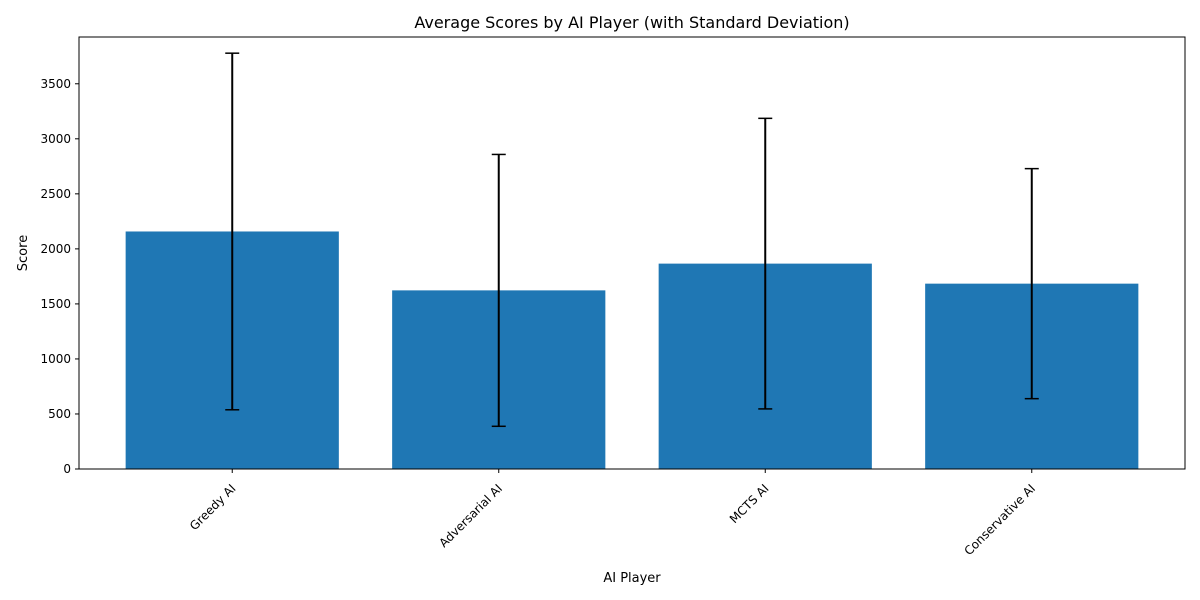  What do you see at coordinates (470, 515) in the screenshot?
I see `x-tick-label: Adversarial AI` at bounding box center [470, 515].